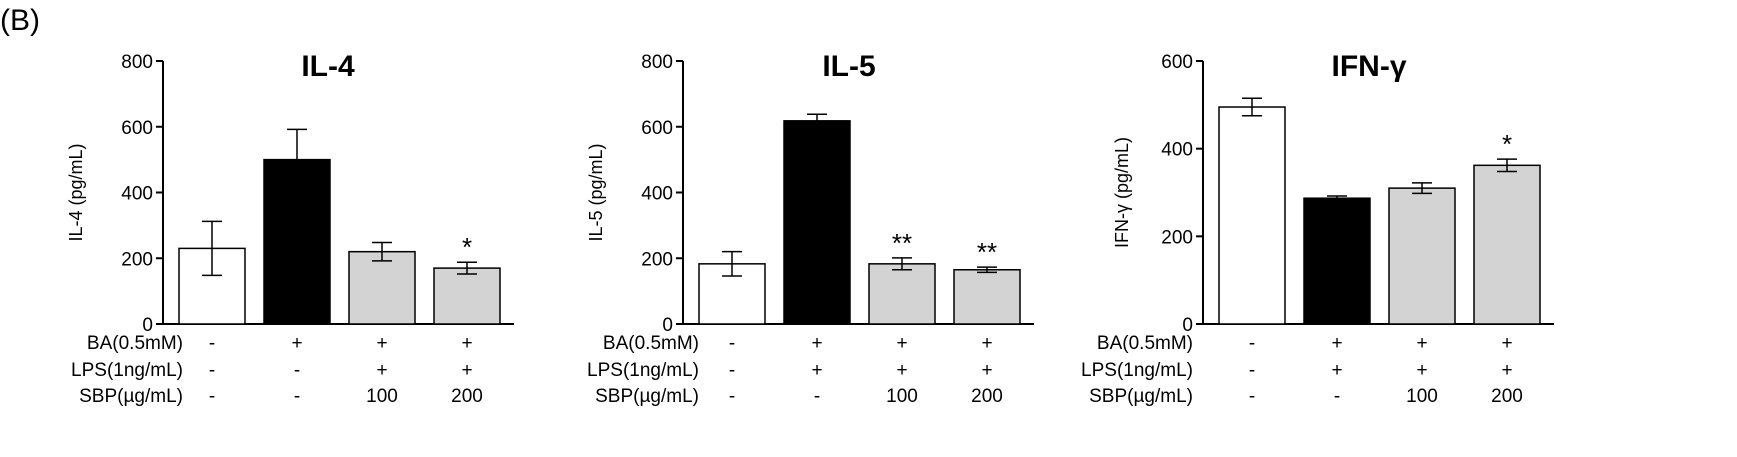  I want to click on y-axis-label: IFN-γ (pg/mL), so click(1122, 192).